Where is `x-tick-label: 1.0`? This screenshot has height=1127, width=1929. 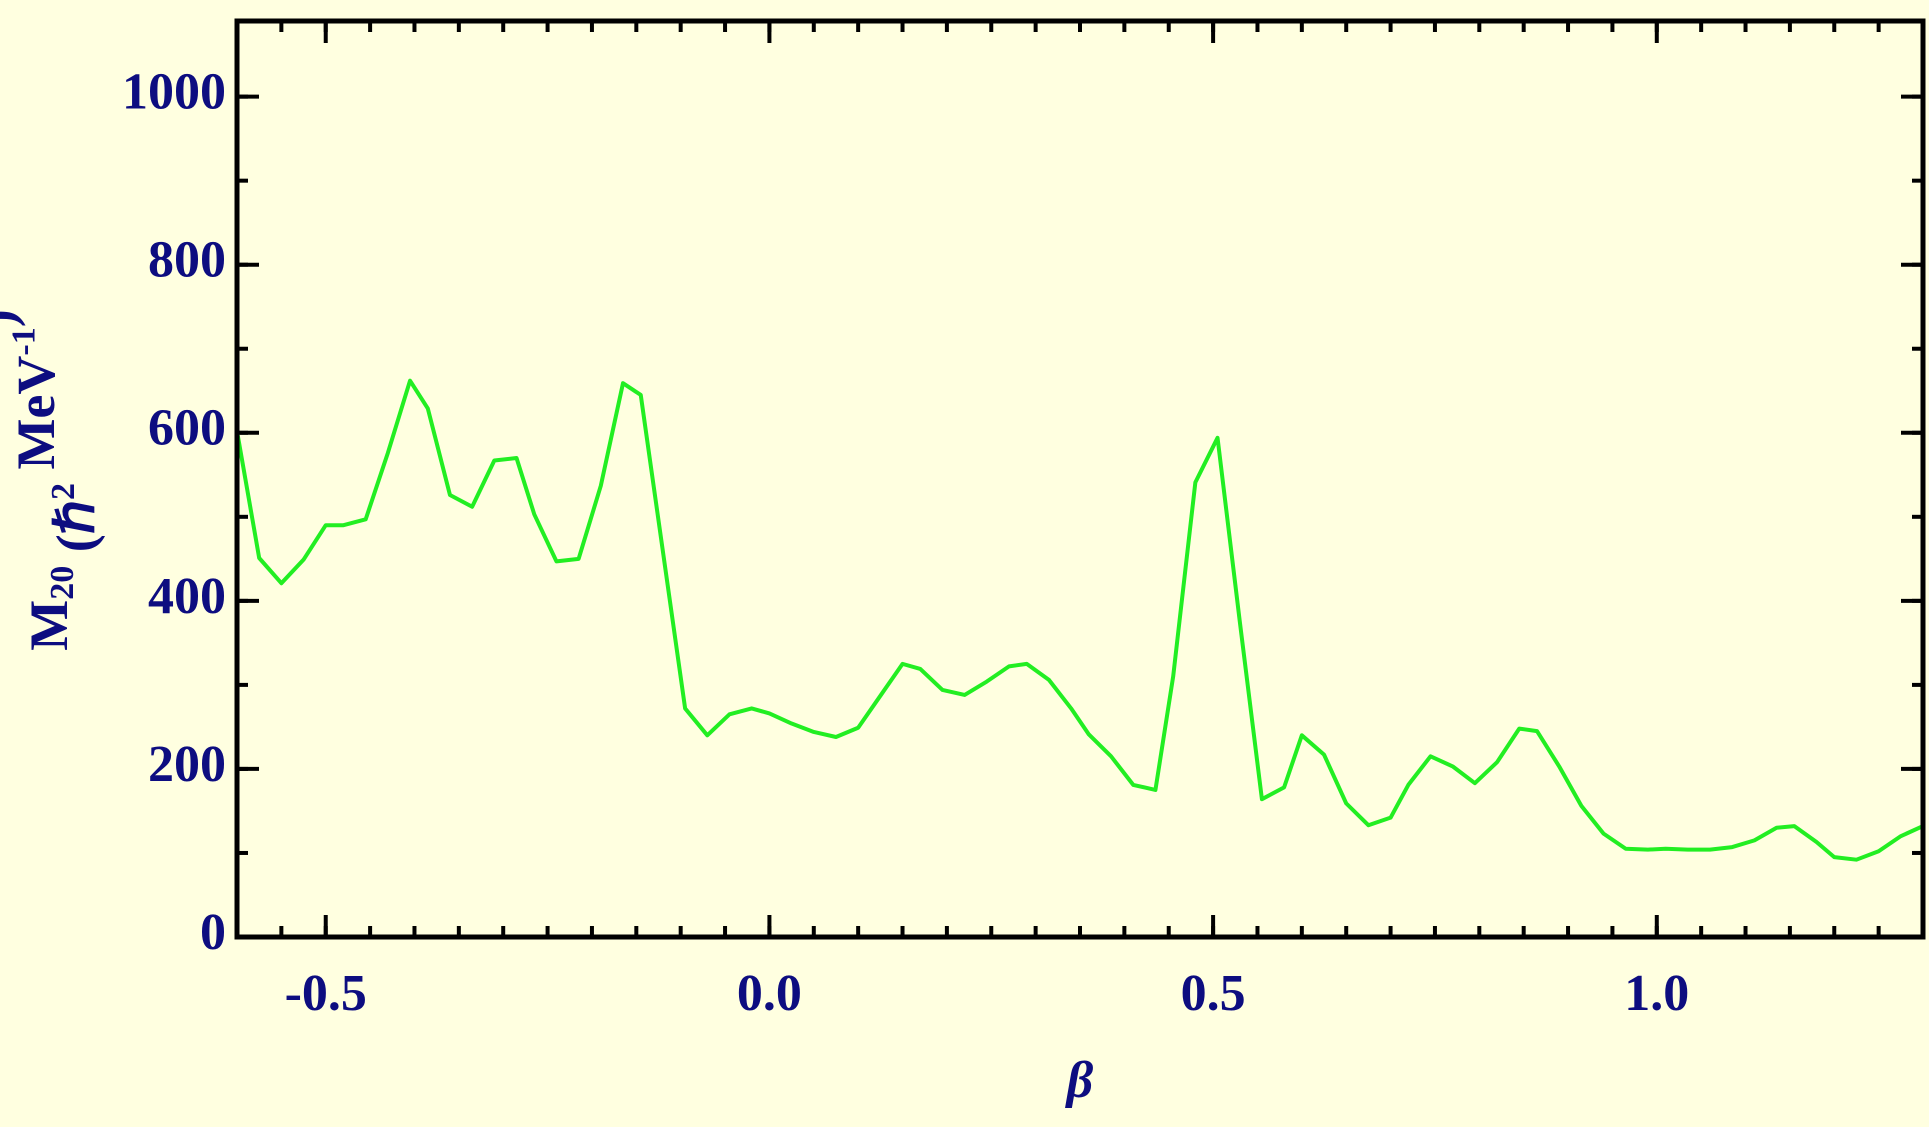
x-tick-label: 1.0 is located at coordinates (1656, 993).